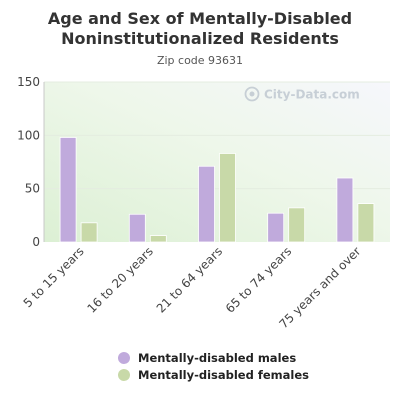 The image size is (400, 400). I want to click on y-tick-label: 0, so click(36, 242).